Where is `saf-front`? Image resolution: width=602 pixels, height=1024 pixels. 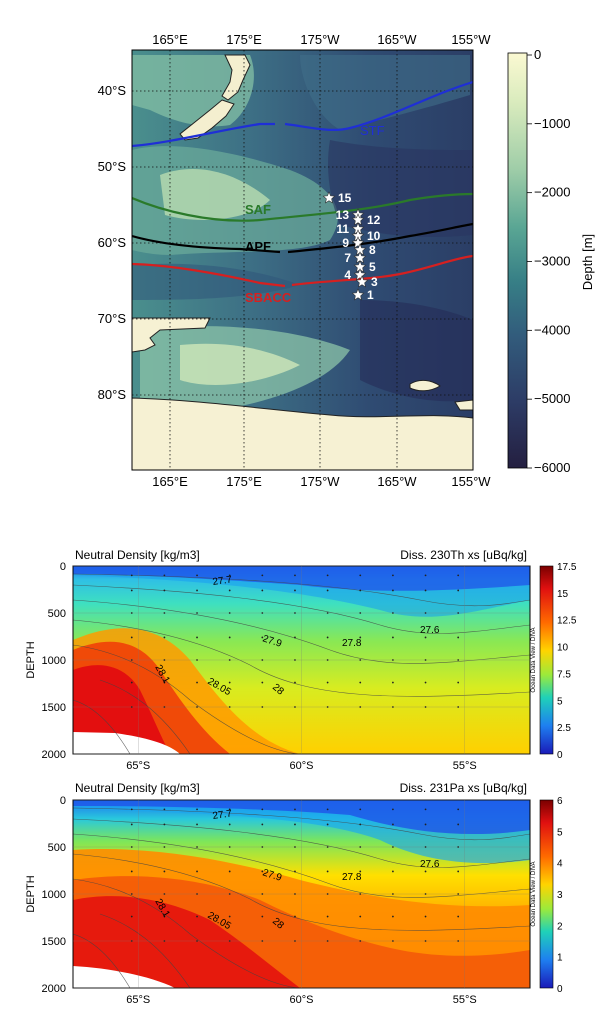 saf-front is located at coordinates (302, 207).